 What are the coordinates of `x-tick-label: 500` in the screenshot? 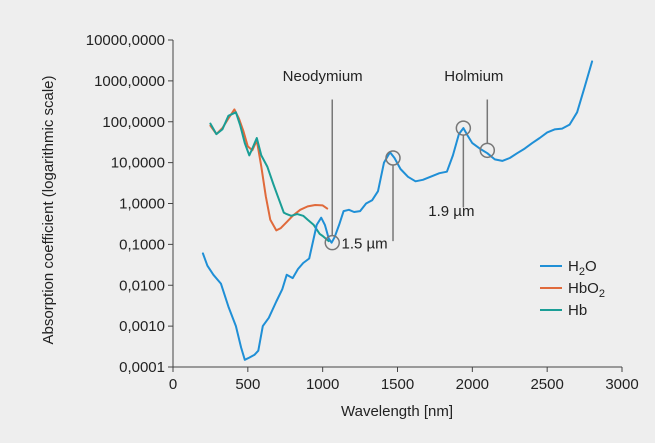 It's located at (247, 384).